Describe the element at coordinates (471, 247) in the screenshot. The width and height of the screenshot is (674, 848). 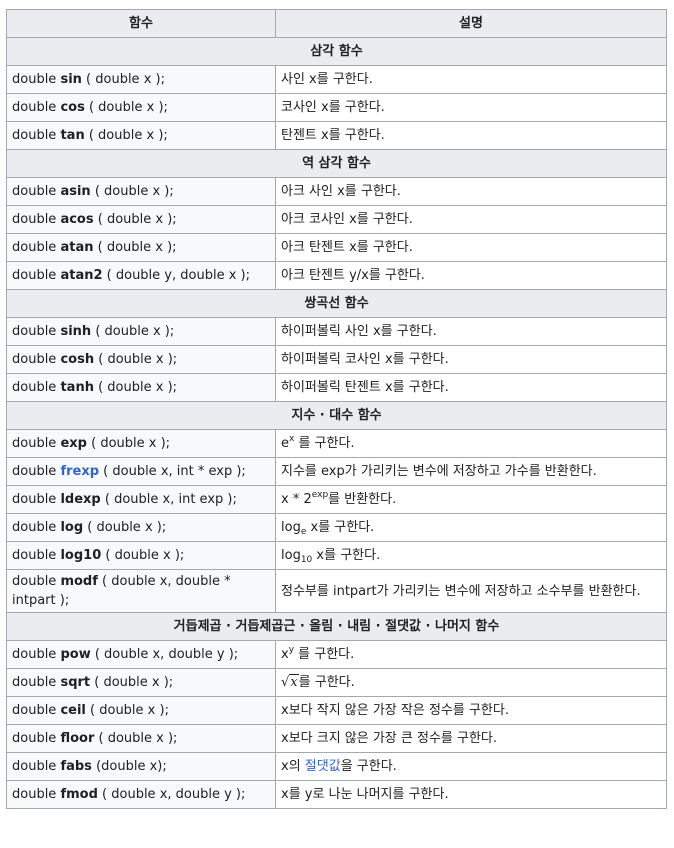
I see `function-description: 아크 탄젠트 x를 구한다.` at that location.